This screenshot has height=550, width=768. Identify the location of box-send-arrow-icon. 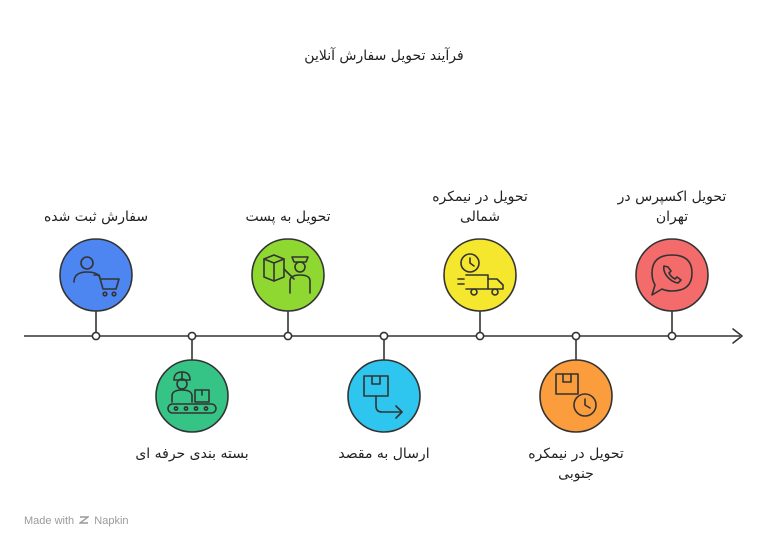
(383, 397).